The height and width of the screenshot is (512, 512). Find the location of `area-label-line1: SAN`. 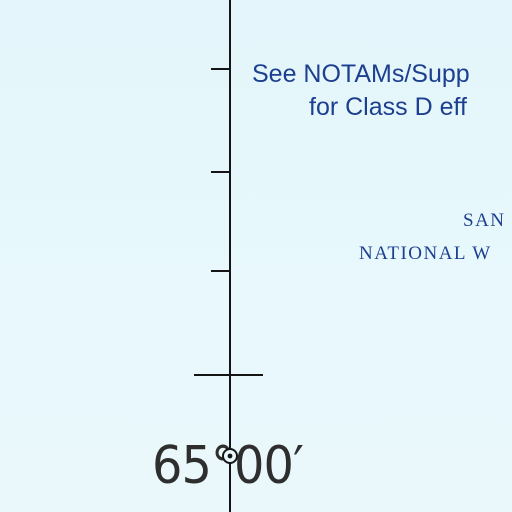

area-label-line1: SAN is located at coordinates (484, 220).